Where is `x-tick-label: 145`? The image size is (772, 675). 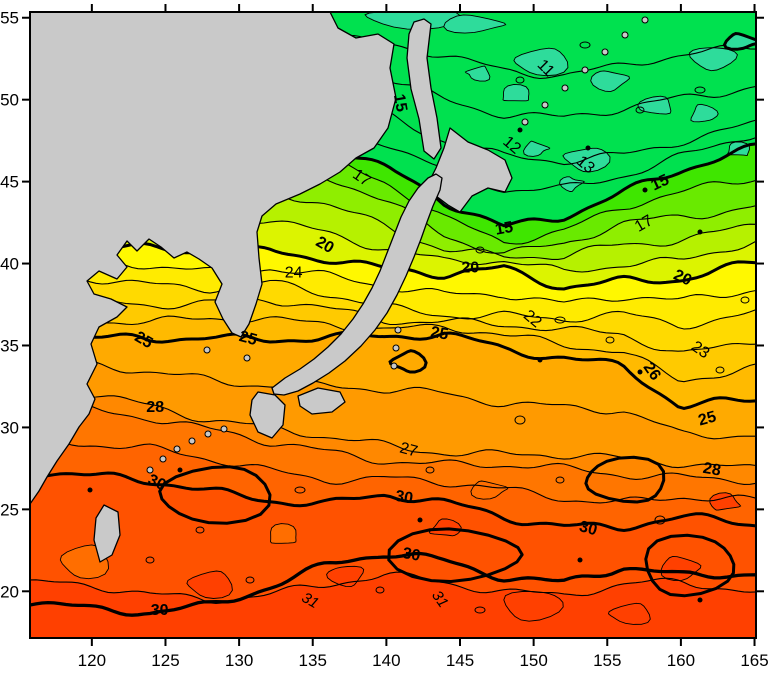 x-tick-label: 145 is located at coordinates (460, 660).